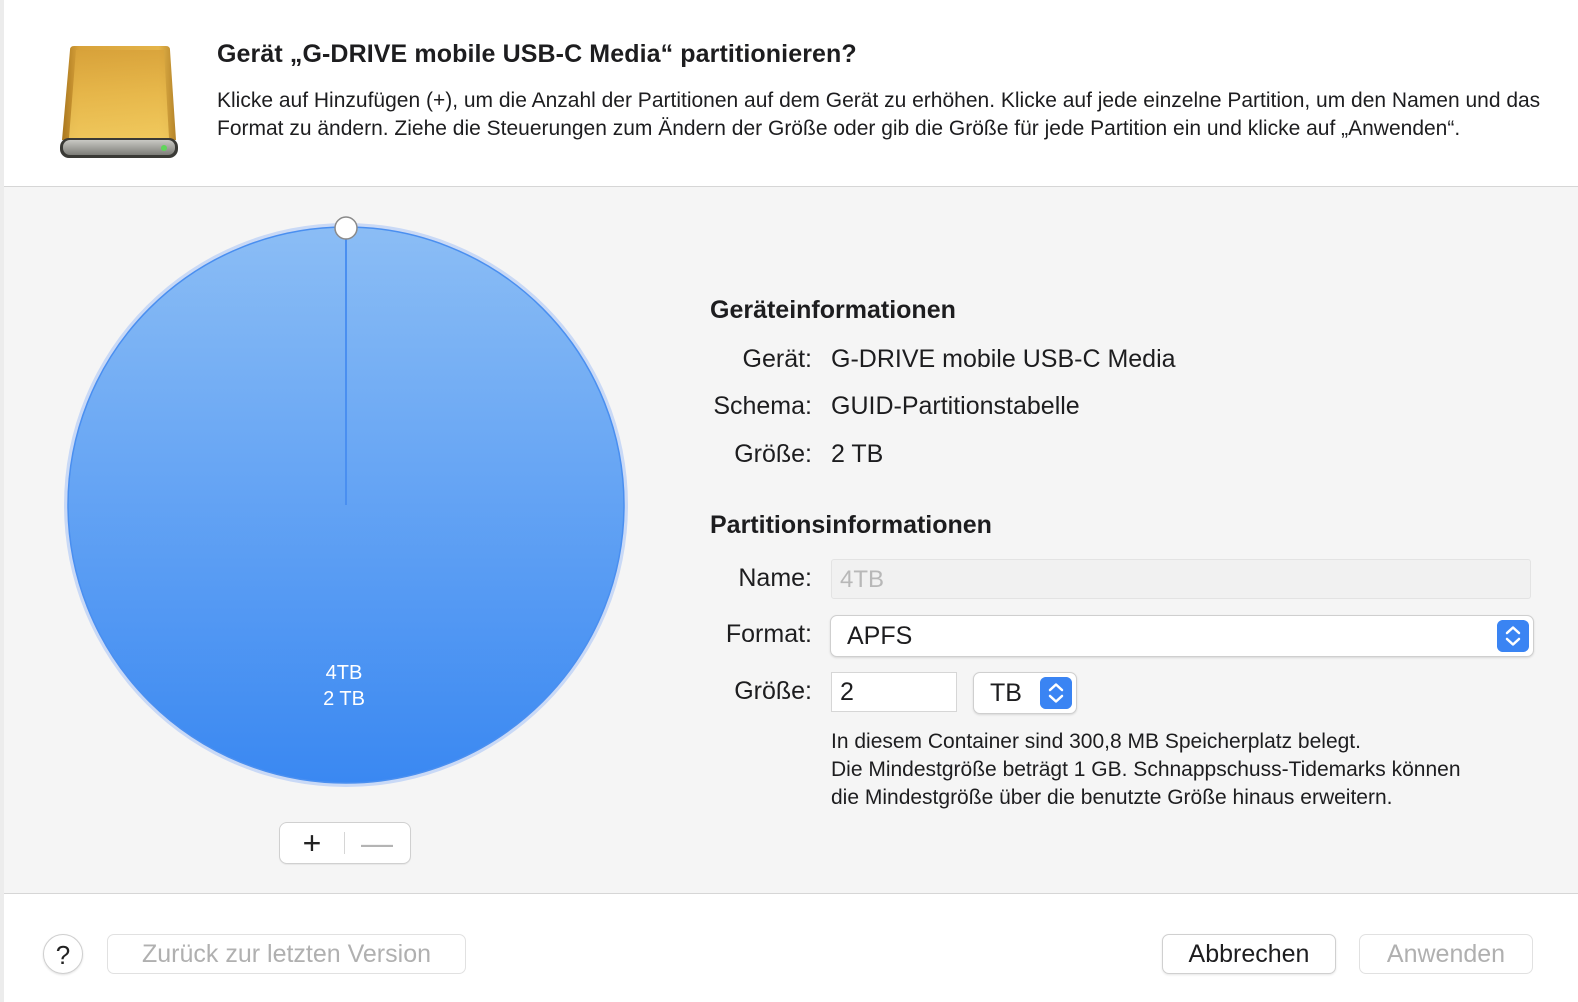 The image size is (1578, 1002). What do you see at coordinates (119, 102) in the screenshot?
I see `external-drive-icon` at bounding box center [119, 102].